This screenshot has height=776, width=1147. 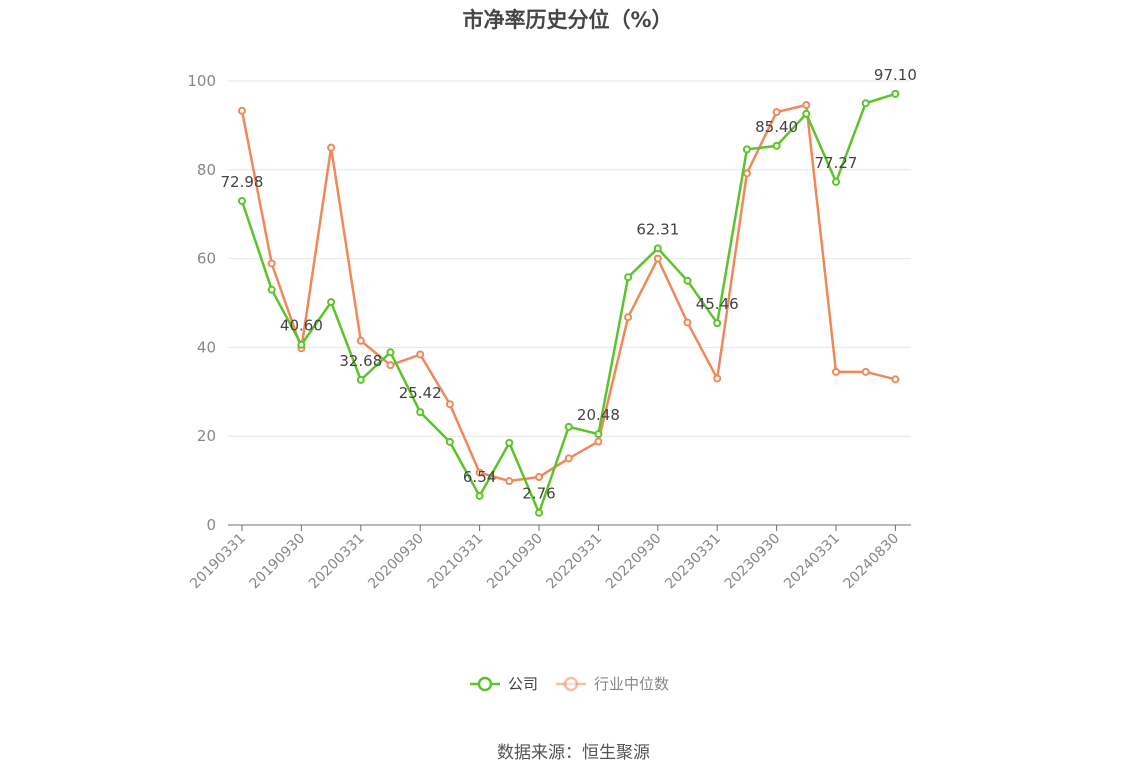 What do you see at coordinates (206, 170) in the screenshot?
I see `y-tick-label: 80` at bounding box center [206, 170].